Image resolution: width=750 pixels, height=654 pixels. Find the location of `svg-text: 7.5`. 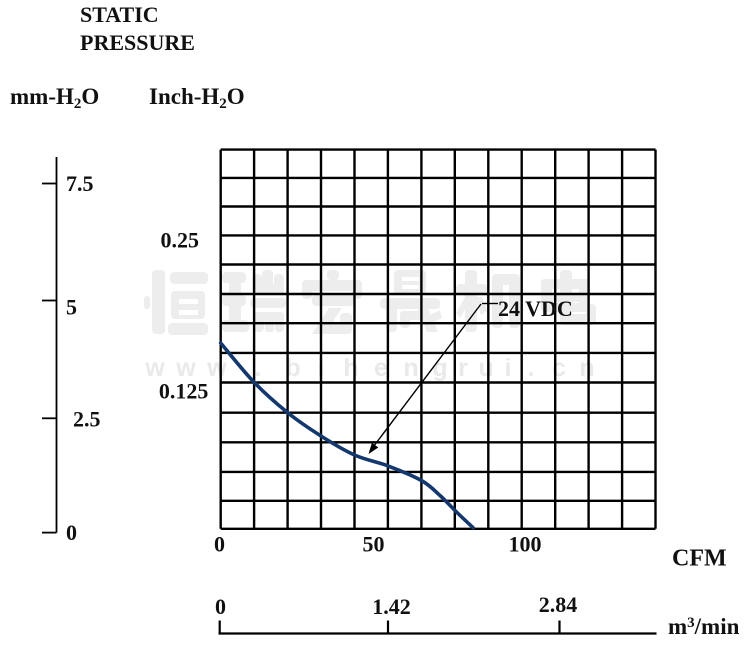

svg-text: 7.5 is located at coordinates (80, 183).